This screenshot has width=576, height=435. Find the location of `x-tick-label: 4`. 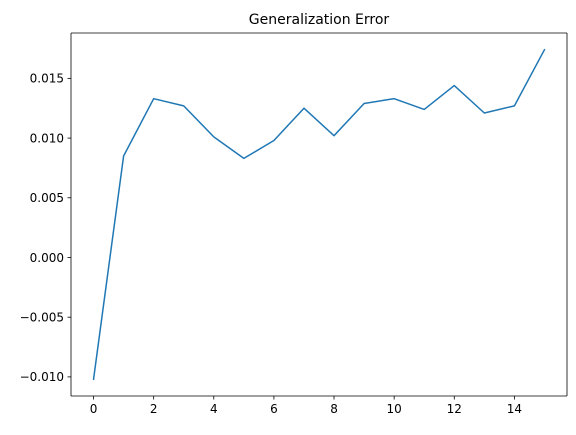

x-tick-label: 4 is located at coordinates (214, 409).